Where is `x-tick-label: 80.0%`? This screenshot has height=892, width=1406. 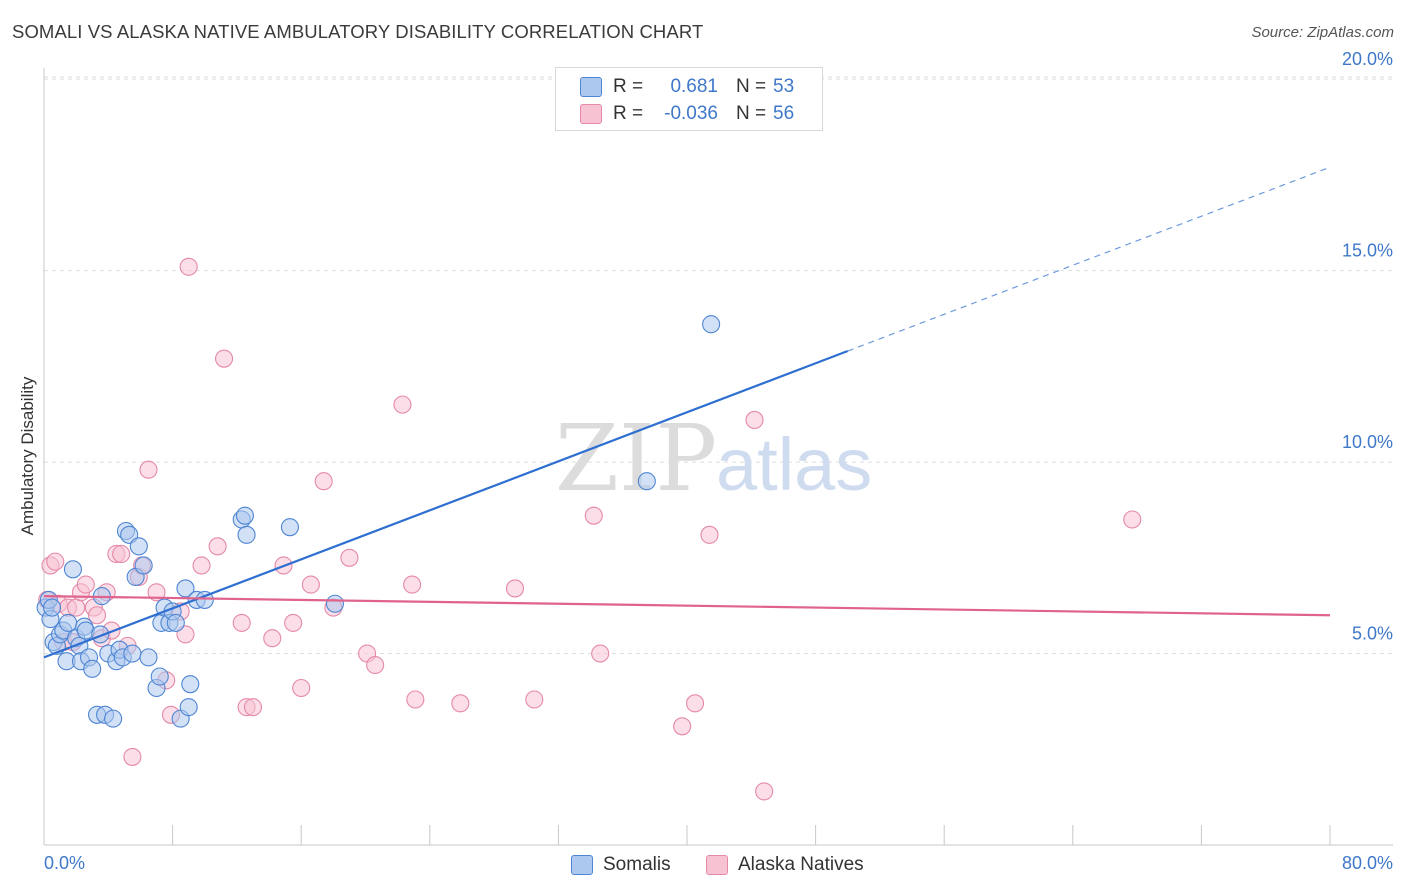
x-tick-label: 80.0% is located at coordinates (1367, 863).